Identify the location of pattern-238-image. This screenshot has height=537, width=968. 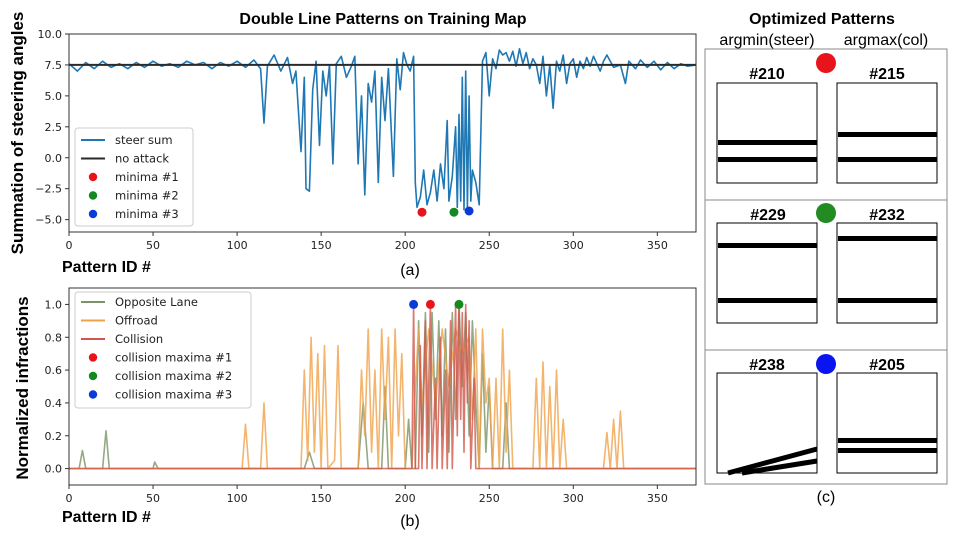
(767, 423).